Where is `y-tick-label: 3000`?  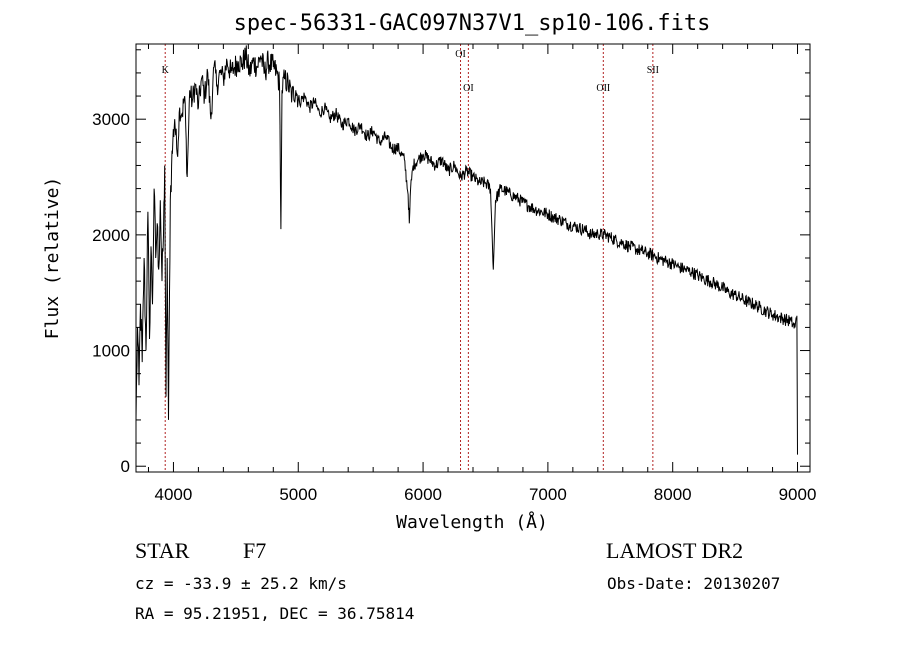
y-tick-label: 3000 is located at coordinates (111, 119).